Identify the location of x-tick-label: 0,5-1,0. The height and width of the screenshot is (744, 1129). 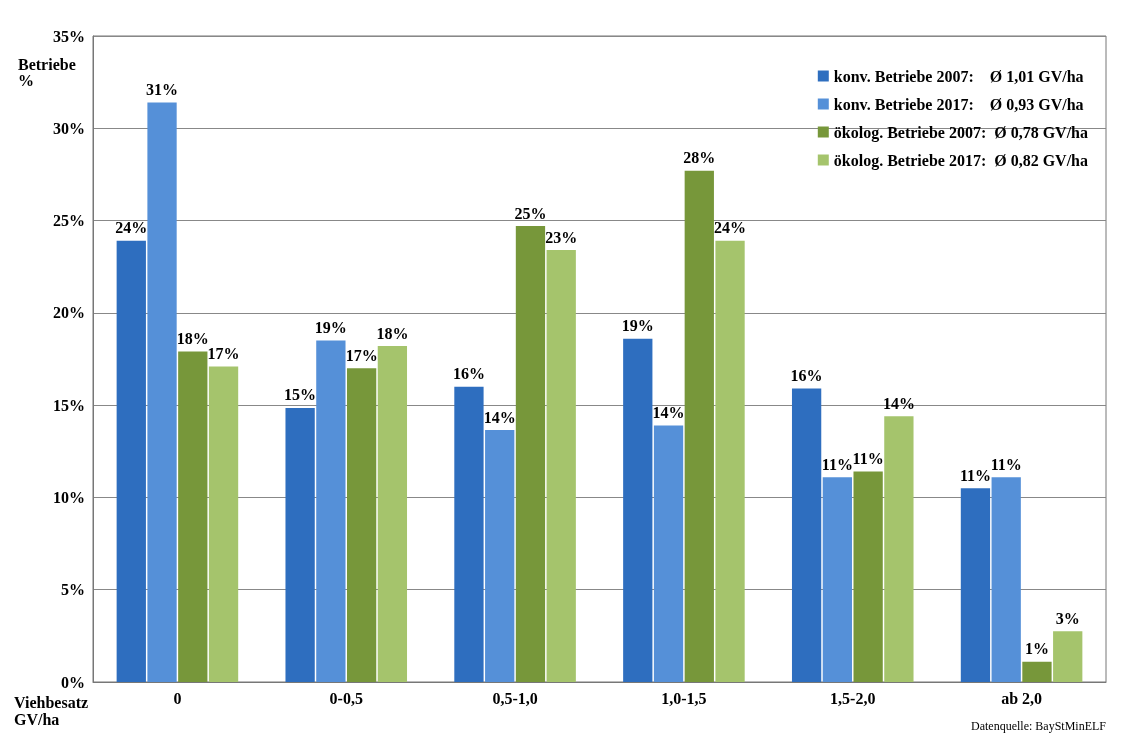
(515, 698).